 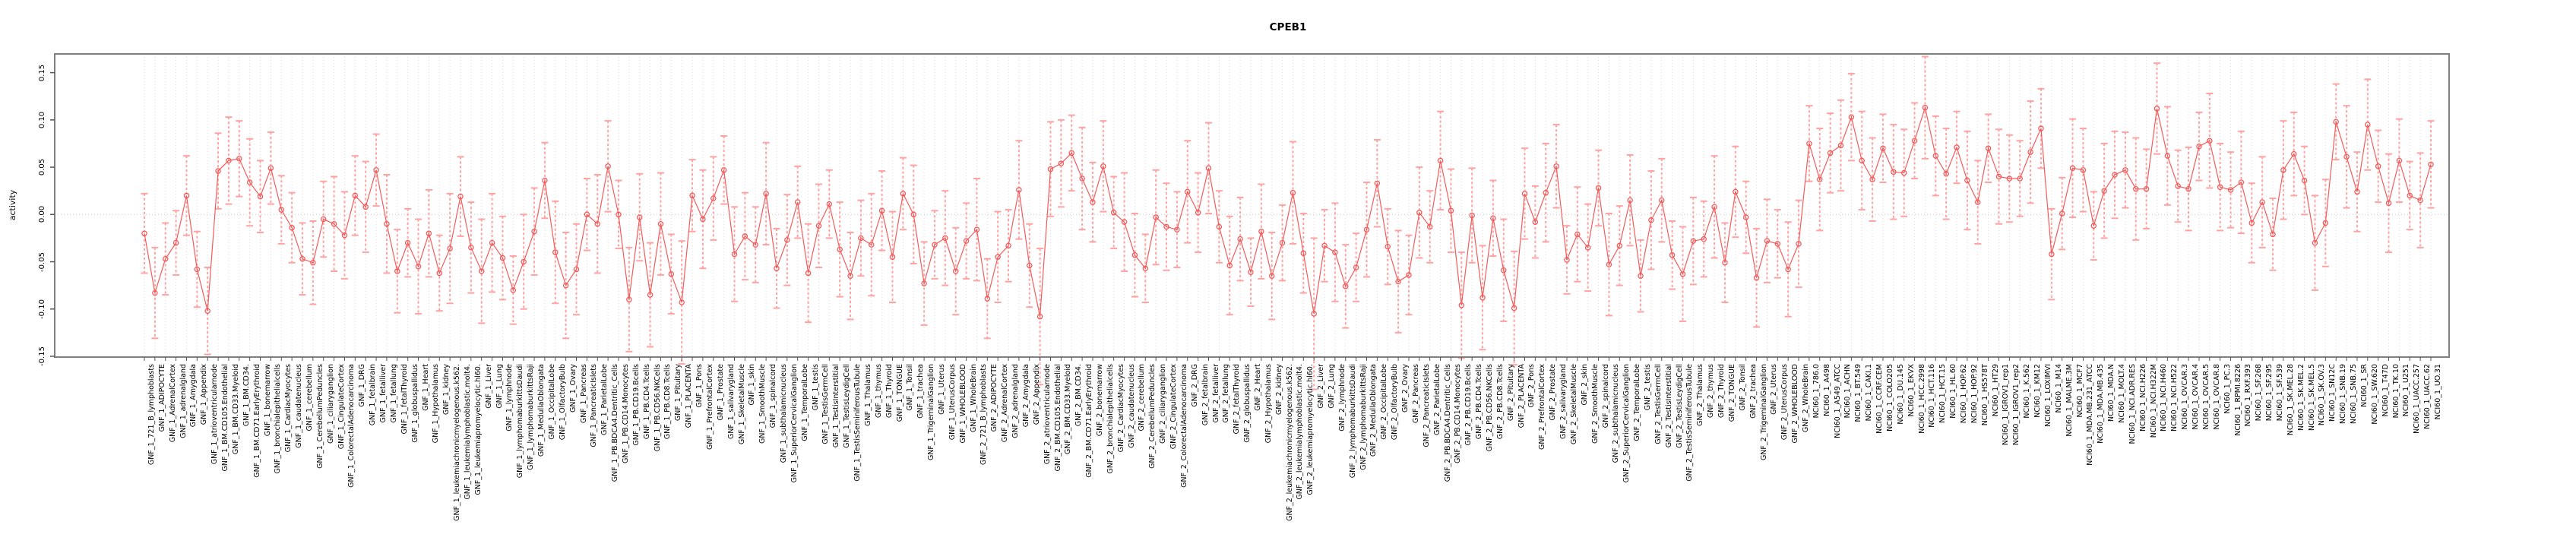 What do you see at coordinates (499, 386) in the screenshot?
I see `x-tick-label: GNF_1_Lung` at bounding box center [499, 386].